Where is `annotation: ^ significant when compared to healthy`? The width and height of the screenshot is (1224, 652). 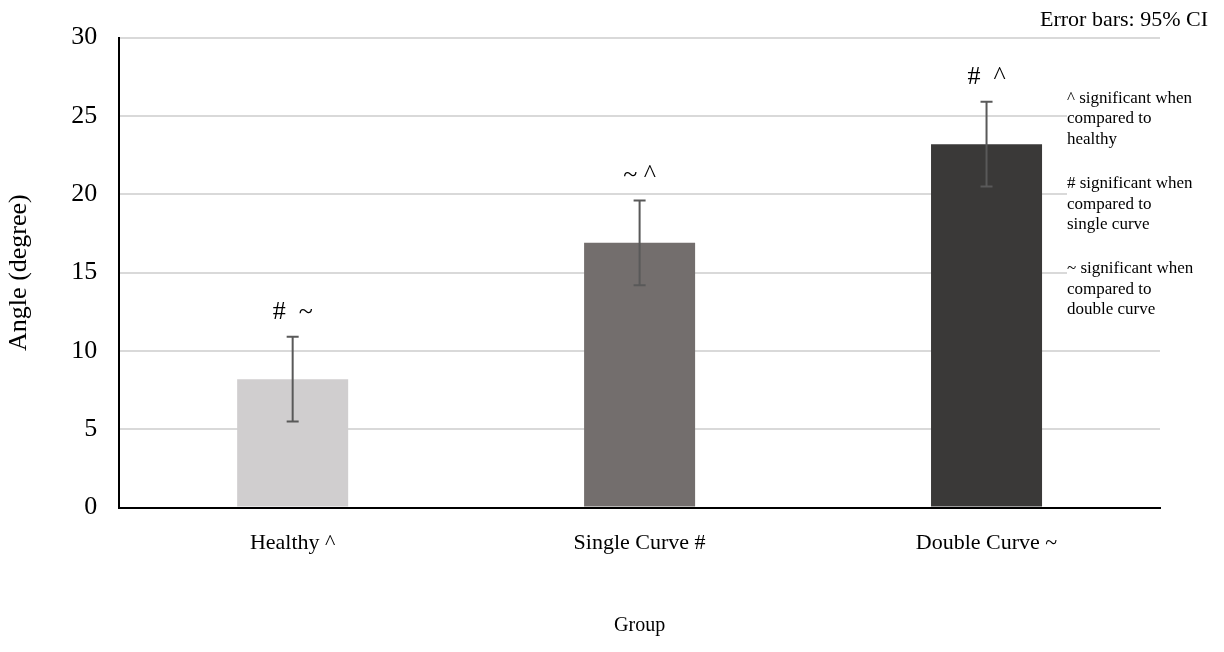
annotation: ^ significant when compared to healthy is located at coordinates (1130, 119).